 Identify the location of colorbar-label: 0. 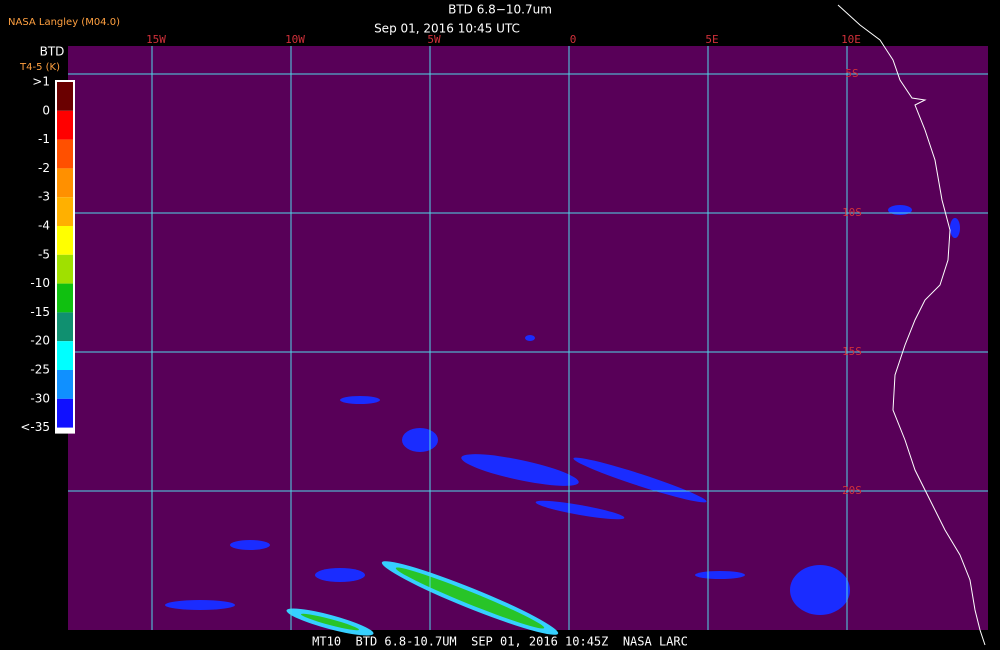
(46, 110).